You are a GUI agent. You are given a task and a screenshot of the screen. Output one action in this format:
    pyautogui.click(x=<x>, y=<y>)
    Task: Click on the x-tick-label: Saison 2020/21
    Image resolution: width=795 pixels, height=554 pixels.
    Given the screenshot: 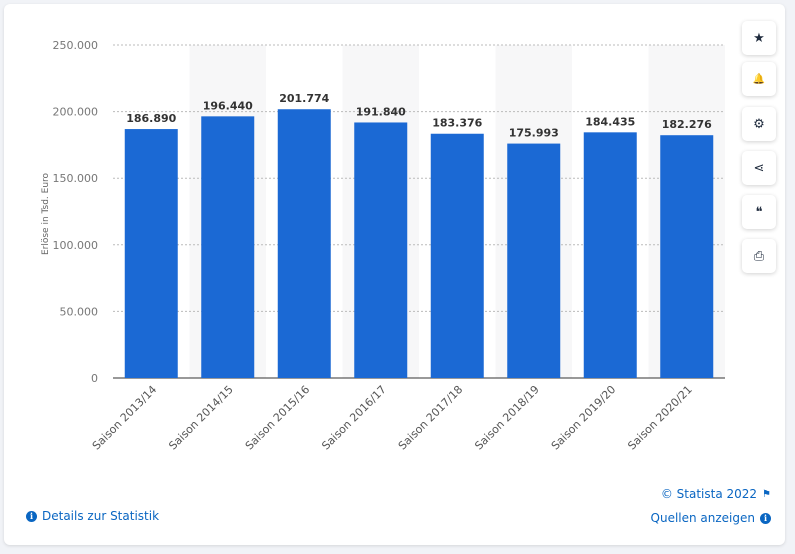 What is the action you would take?
    pyautogui.click(x=660, y=418)
    